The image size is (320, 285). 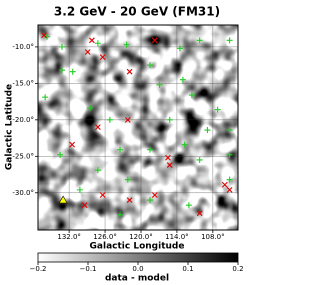 I want to click on x-tick-label: 108.0°, so click(x=213, y=237).